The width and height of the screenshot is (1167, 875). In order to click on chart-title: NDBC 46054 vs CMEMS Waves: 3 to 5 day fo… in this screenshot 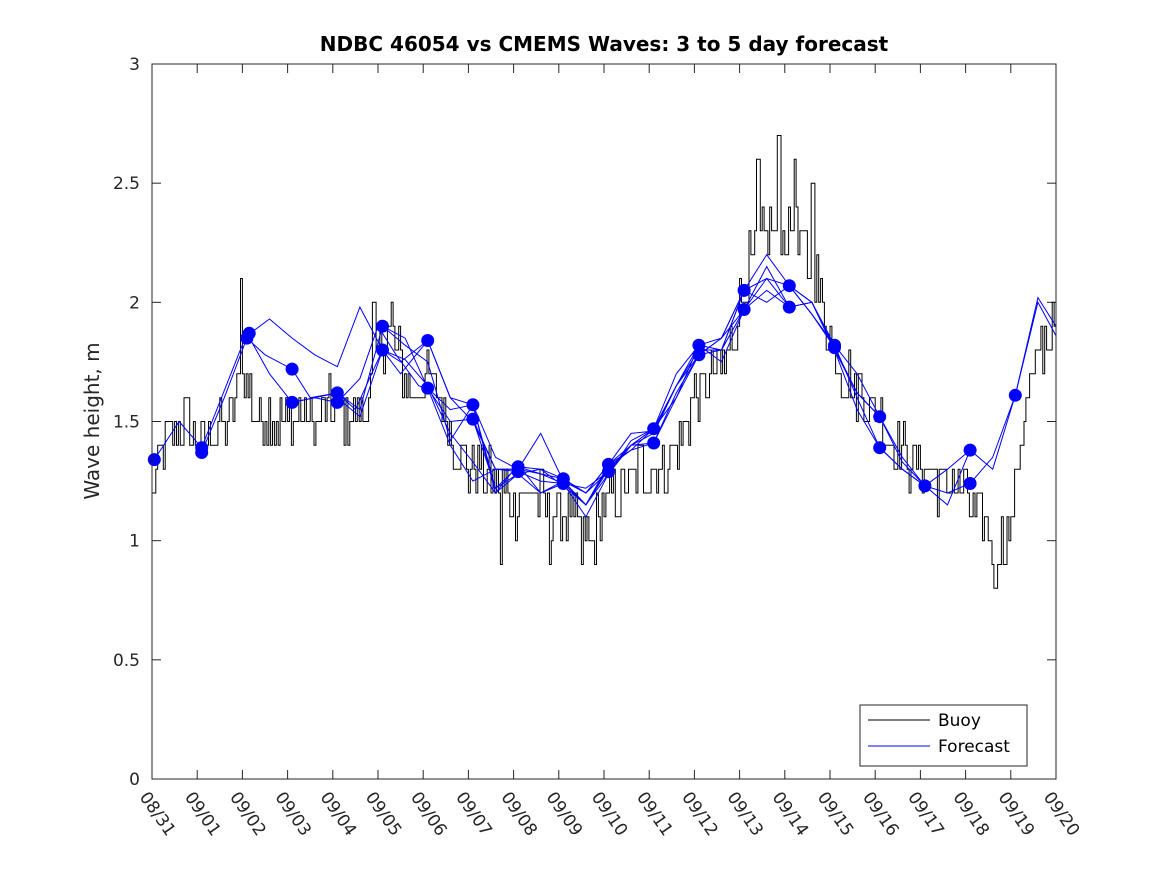, I will do `click(604, 44)`.